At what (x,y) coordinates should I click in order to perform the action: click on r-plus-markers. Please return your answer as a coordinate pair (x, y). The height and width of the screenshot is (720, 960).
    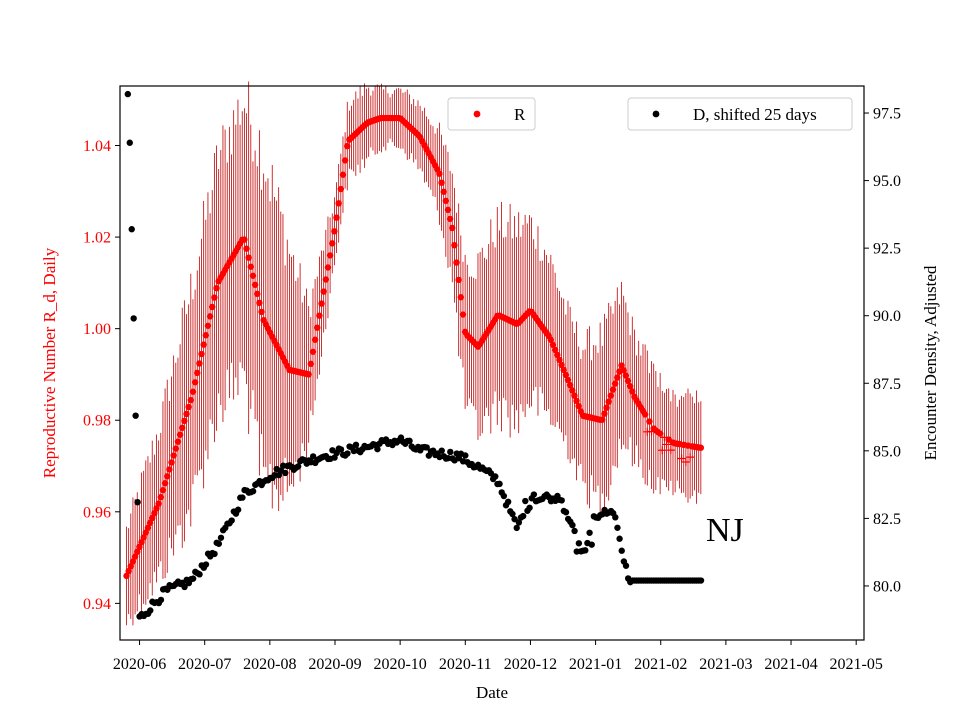
    Looking at the image, I should click on (669, 446).